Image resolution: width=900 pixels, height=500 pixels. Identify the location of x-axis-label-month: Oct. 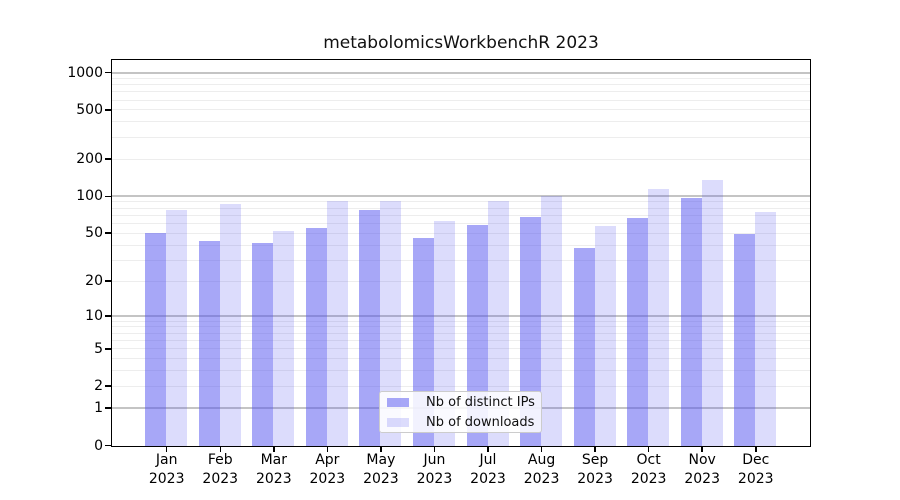
(648, 460).